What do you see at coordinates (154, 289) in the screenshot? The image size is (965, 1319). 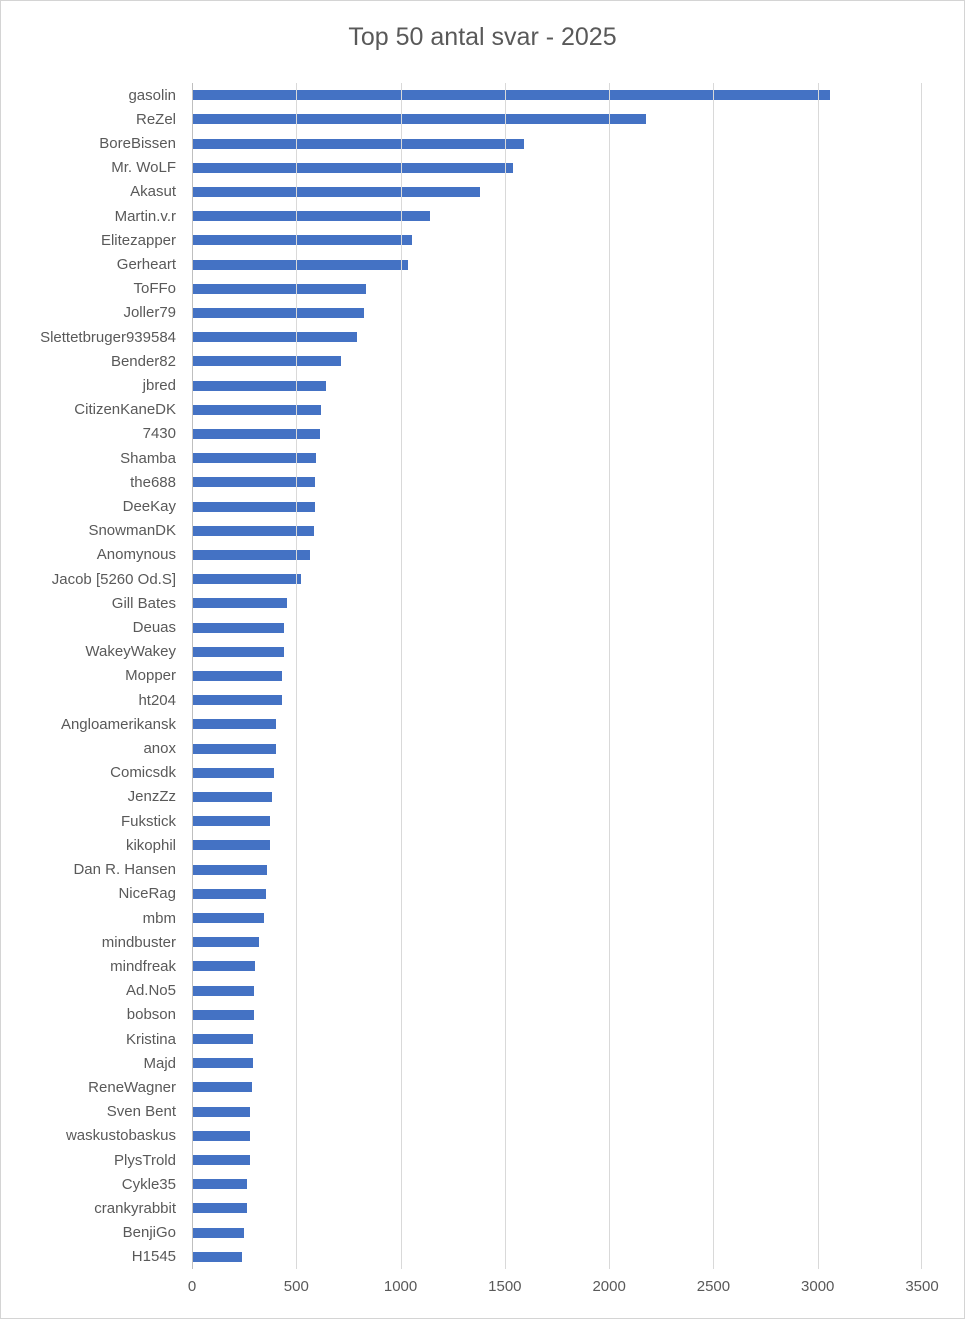 I see `category-label: ToFFo` at bounding box center [154, 289].